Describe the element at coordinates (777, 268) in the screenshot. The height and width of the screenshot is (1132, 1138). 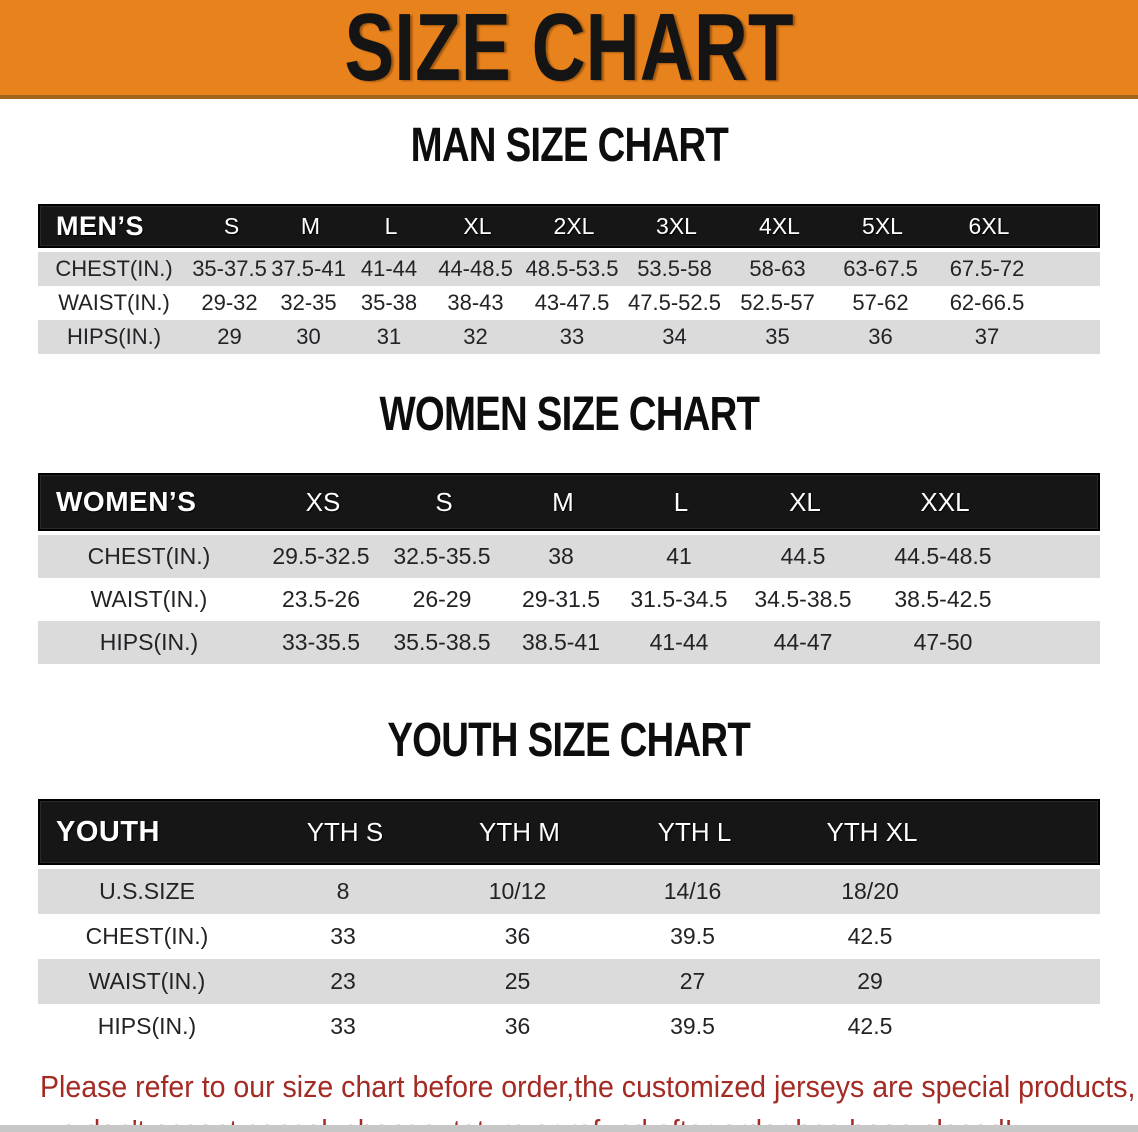
I see `size-cell: 58-63` at that location.